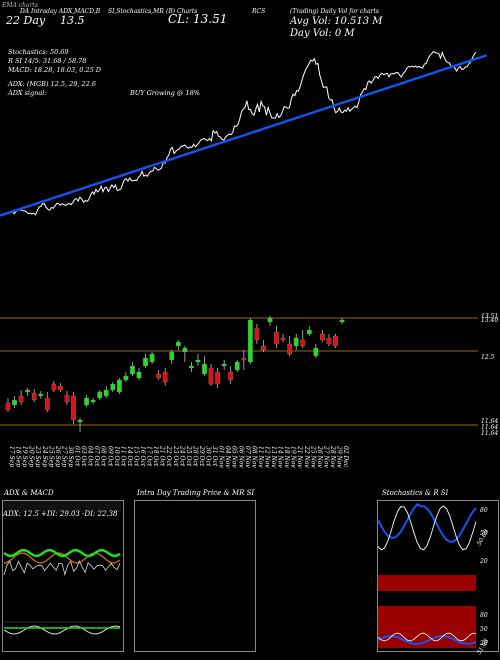 The width and height of the screenshot is (500, 660). What do you see at coordinates (322, 33) in the screenshot?
I see `header-day-vol: Day Vol: 0 M` at bounding box center [322, 33].